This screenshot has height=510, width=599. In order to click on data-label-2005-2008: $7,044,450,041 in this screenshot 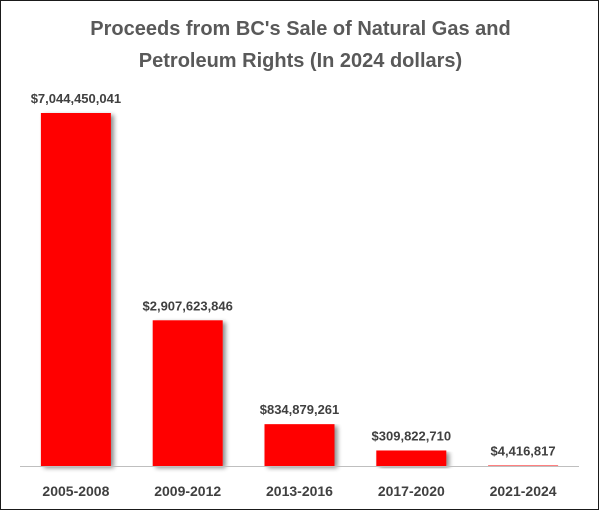, I will do `click(76, 98)`.